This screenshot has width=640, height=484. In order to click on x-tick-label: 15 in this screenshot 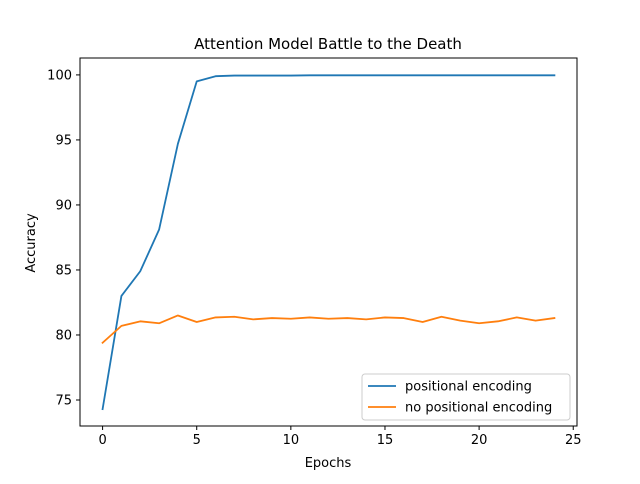, I will do `click(385, 440)`.